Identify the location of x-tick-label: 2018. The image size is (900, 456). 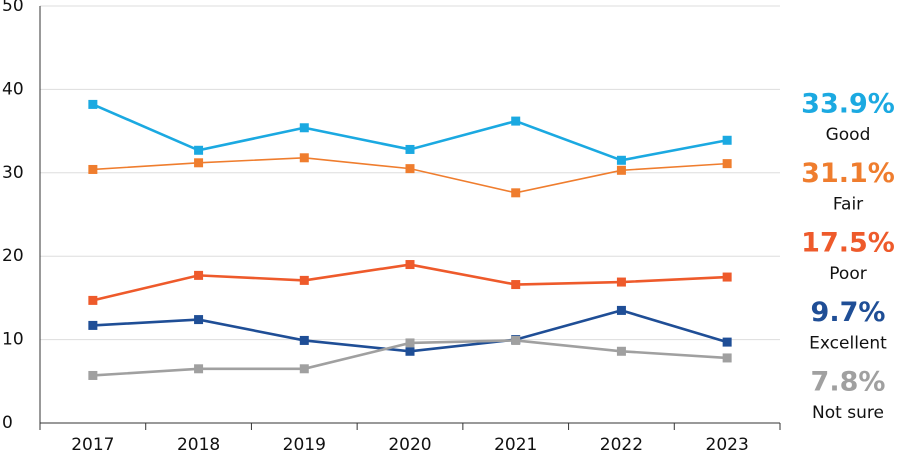
(198, 445).